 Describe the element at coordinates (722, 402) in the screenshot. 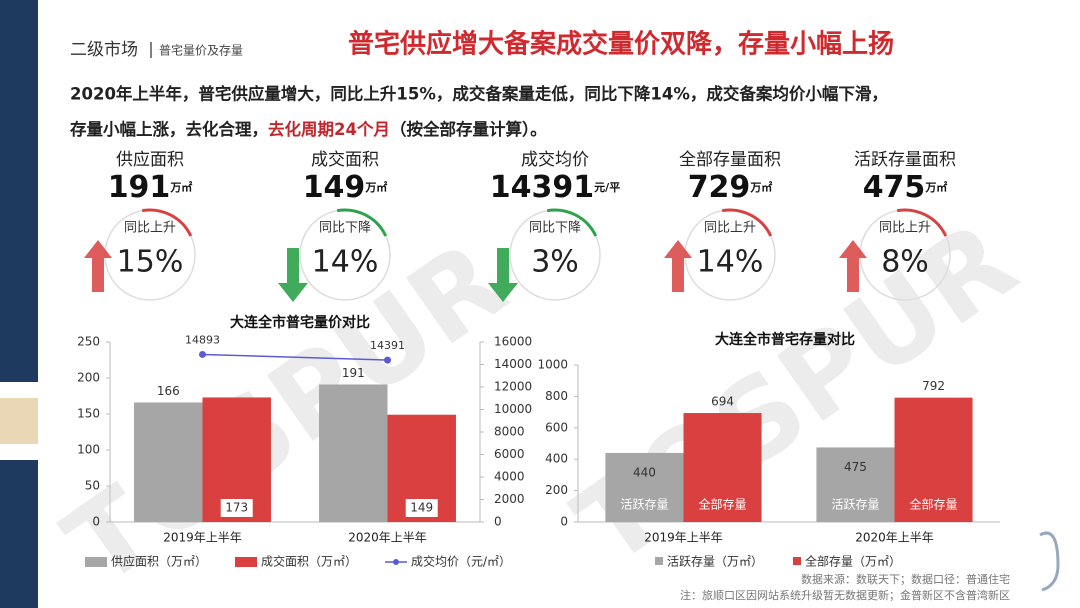

I see `data-label: 694` at that location.